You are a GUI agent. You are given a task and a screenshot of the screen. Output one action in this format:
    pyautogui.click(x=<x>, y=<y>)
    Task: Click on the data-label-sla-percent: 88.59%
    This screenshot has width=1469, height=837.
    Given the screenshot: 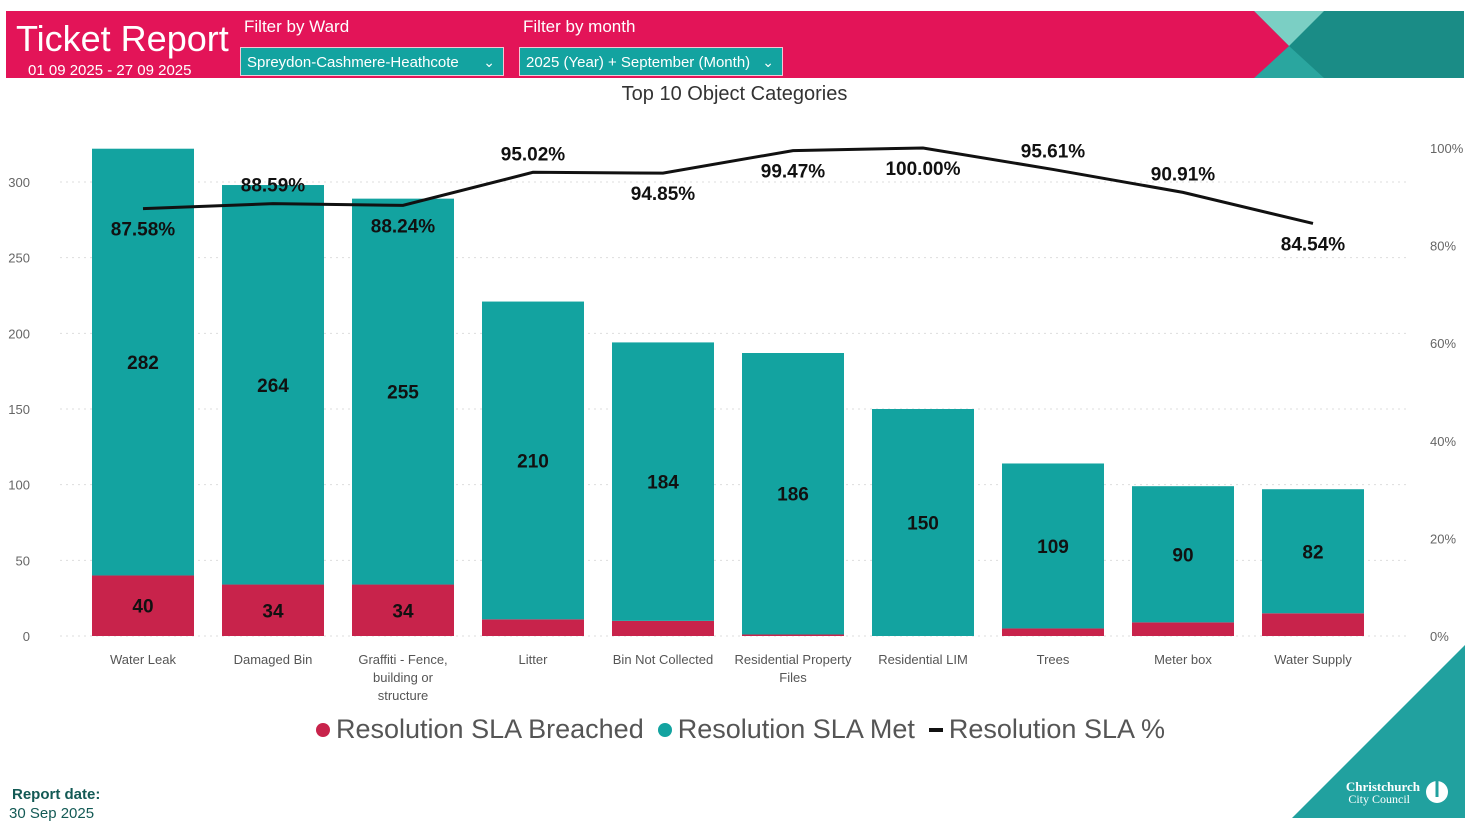 What is the action you would take?
    pyautogui.click(x=273, y=186)
    